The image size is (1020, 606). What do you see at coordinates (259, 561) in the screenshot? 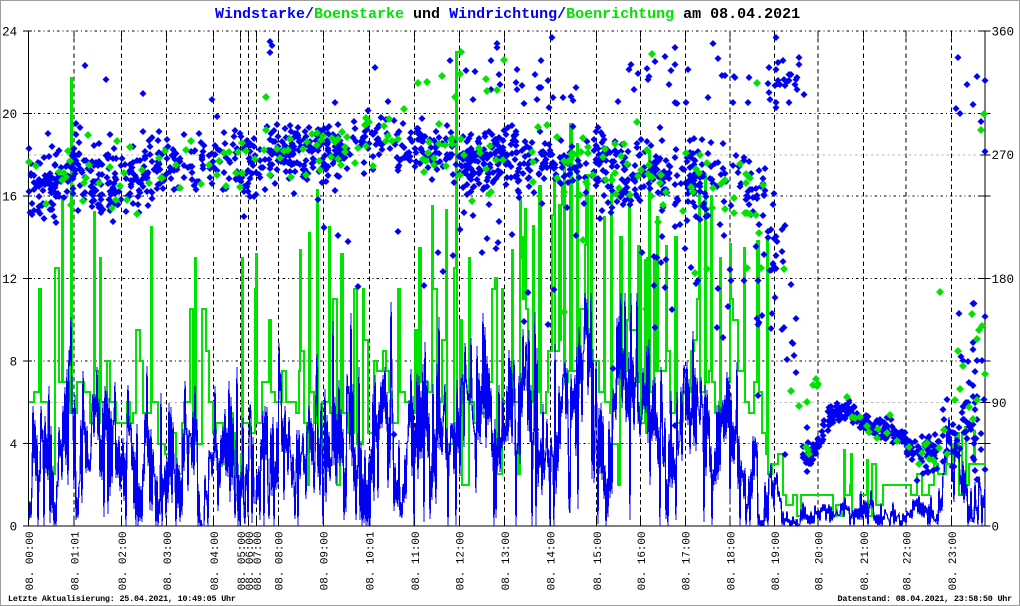
I see `svg-text: 08. 07:00` at bounding box center [259, 561].